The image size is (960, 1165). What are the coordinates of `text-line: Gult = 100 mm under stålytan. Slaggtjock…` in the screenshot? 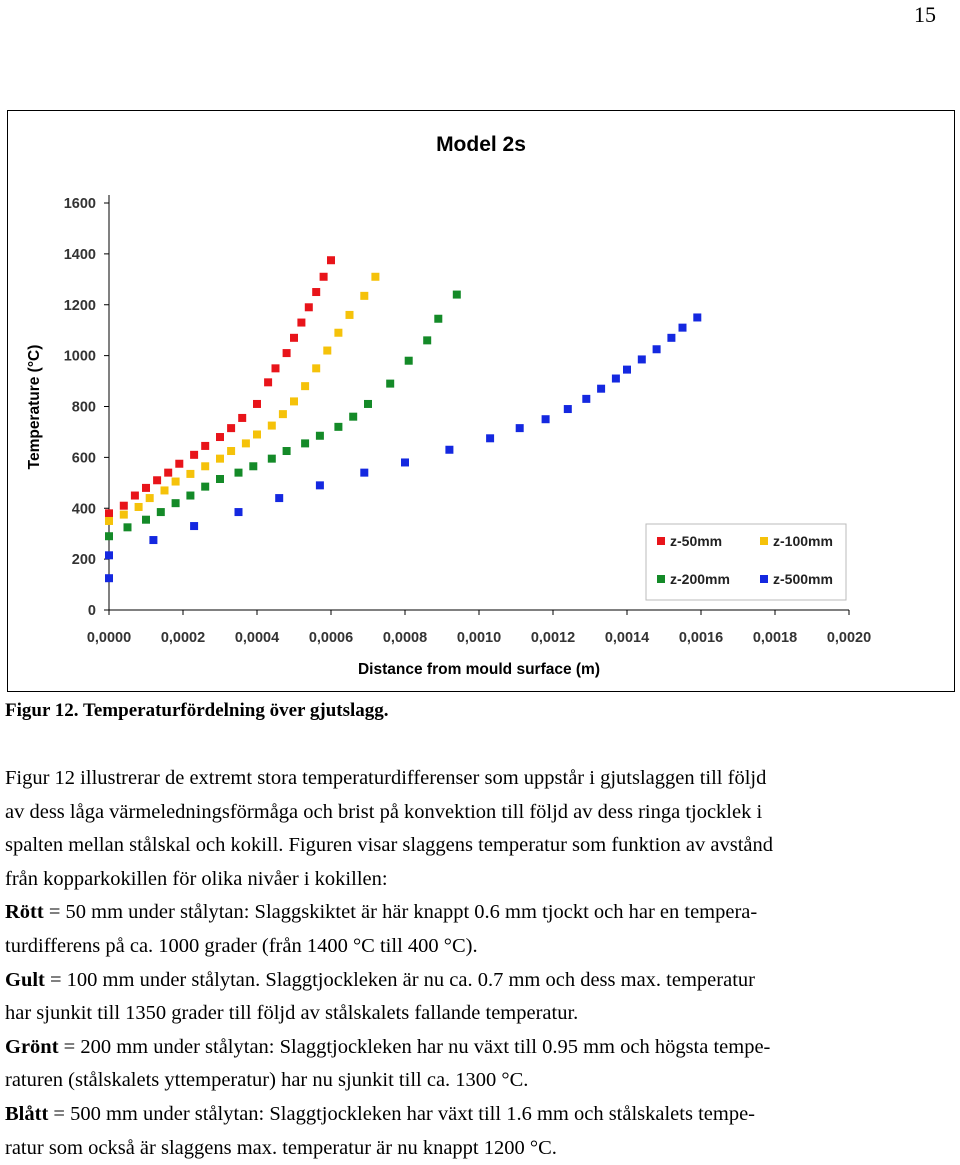 It's located at (479, 981).